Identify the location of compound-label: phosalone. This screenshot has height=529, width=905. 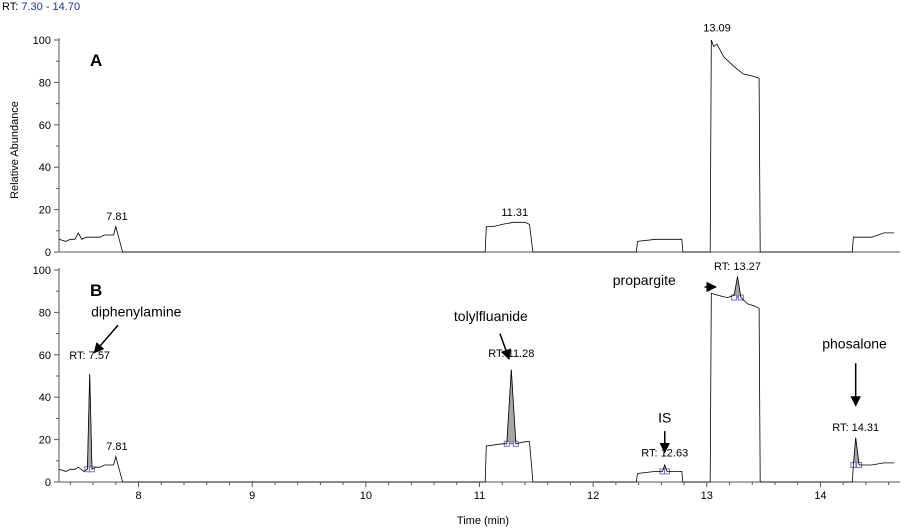
(854, 343).